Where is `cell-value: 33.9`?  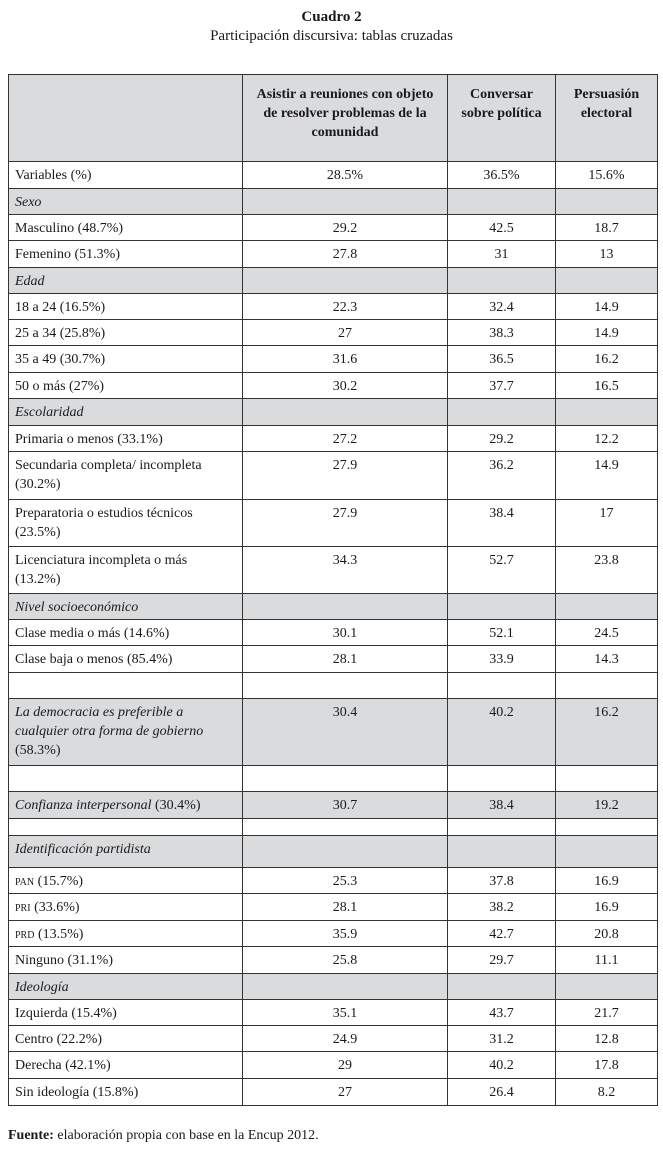 cell-value: 33.9 is located at coordinates (501, 659).